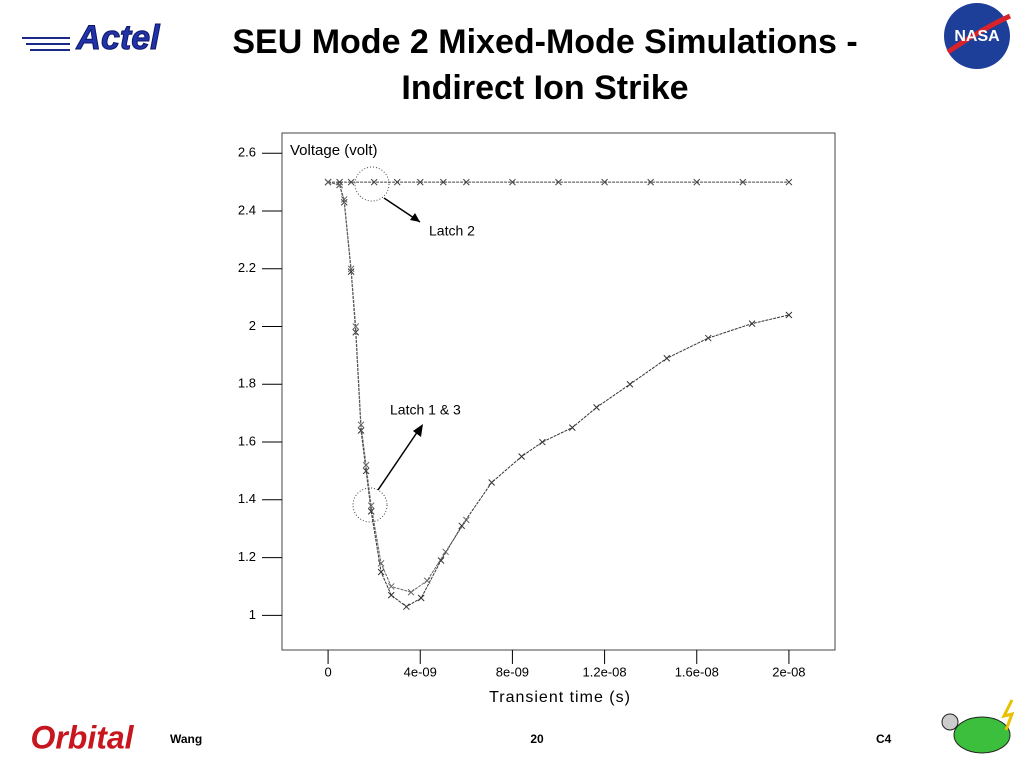 This screenshot has height=768, width=1024. I want to click on footer-page: 20, so click(537, 739).